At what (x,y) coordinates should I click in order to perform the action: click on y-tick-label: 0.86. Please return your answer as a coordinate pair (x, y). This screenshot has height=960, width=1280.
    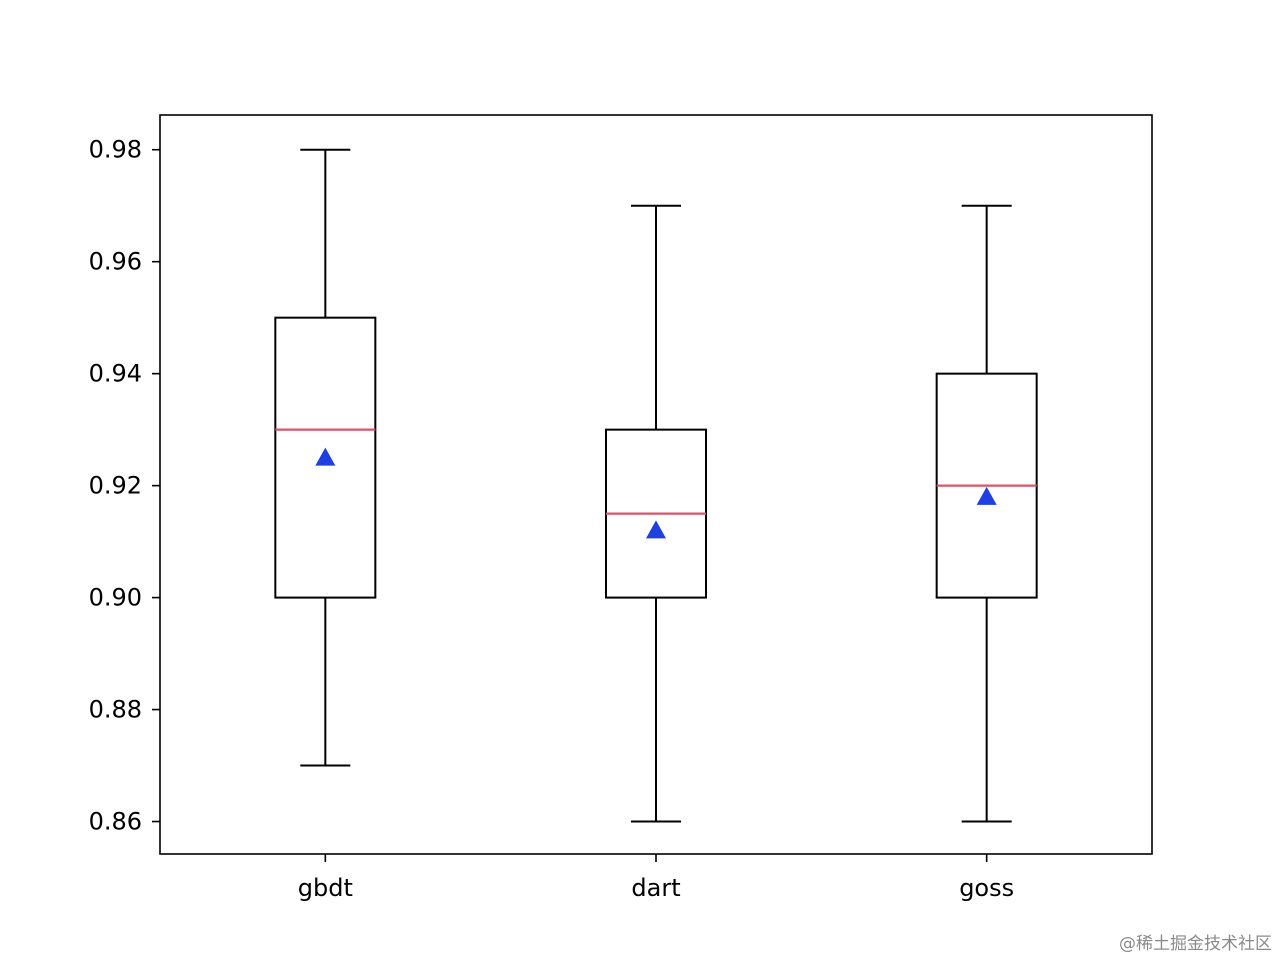
    Looking at the image, I should click on (115, 822).